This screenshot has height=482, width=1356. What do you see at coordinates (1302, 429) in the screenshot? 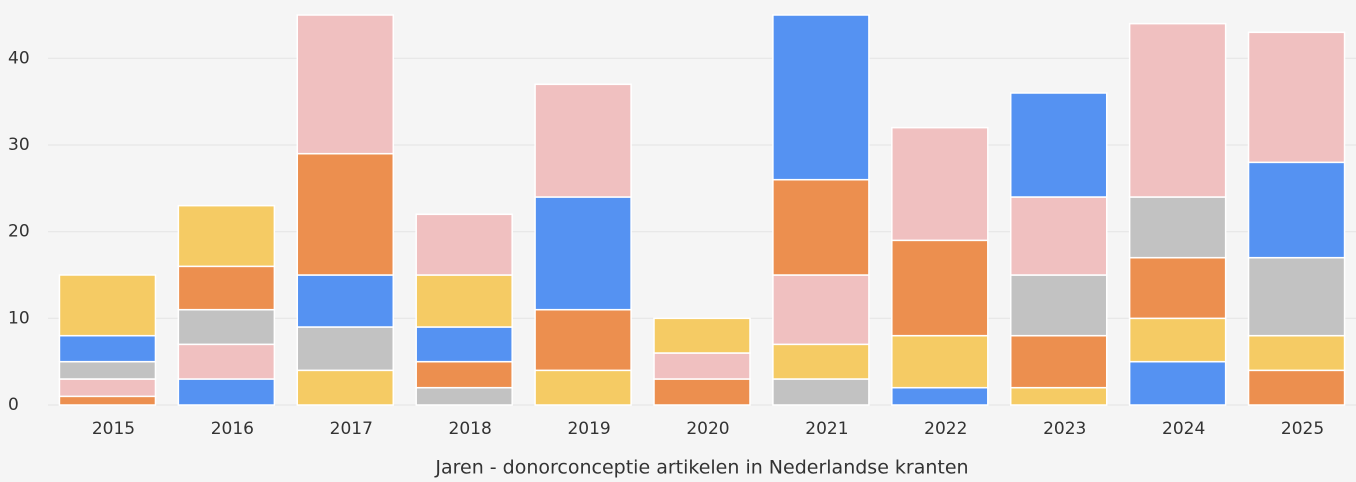
I see `x-tick-label: 2025` at bounding box center [1302, 429].